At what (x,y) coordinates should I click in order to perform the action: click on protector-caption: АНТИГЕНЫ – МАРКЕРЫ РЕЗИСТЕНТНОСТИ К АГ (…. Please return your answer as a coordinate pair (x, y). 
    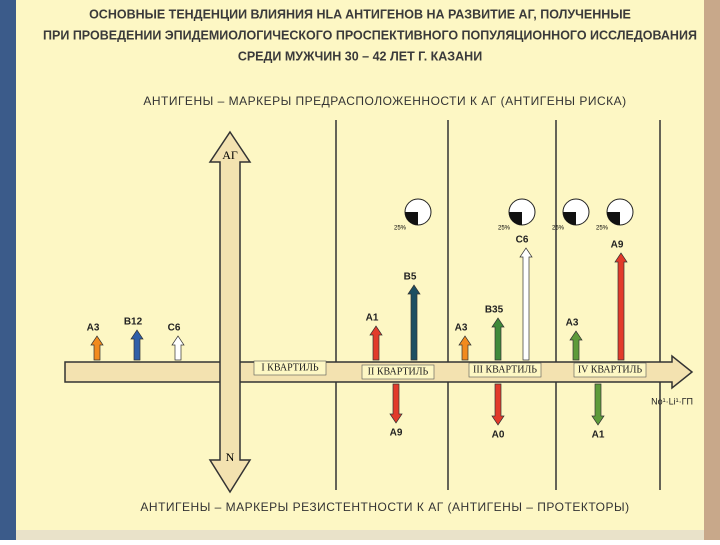
    Looking at the image, I should click on (384, 507).